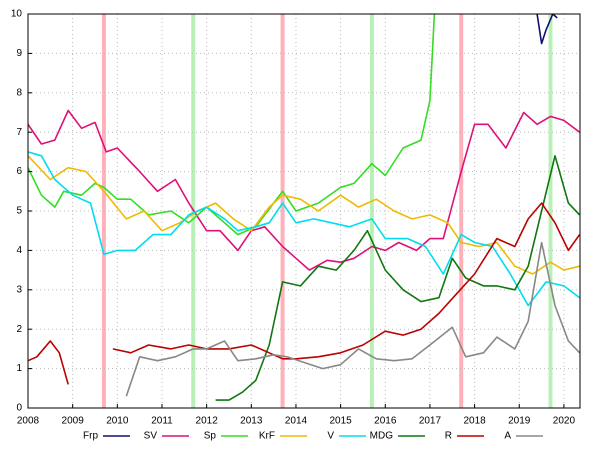 Image resolution: width=600 pixels, height=450 pixels. I want to click on legend-label: Sp, so click(210, 436).